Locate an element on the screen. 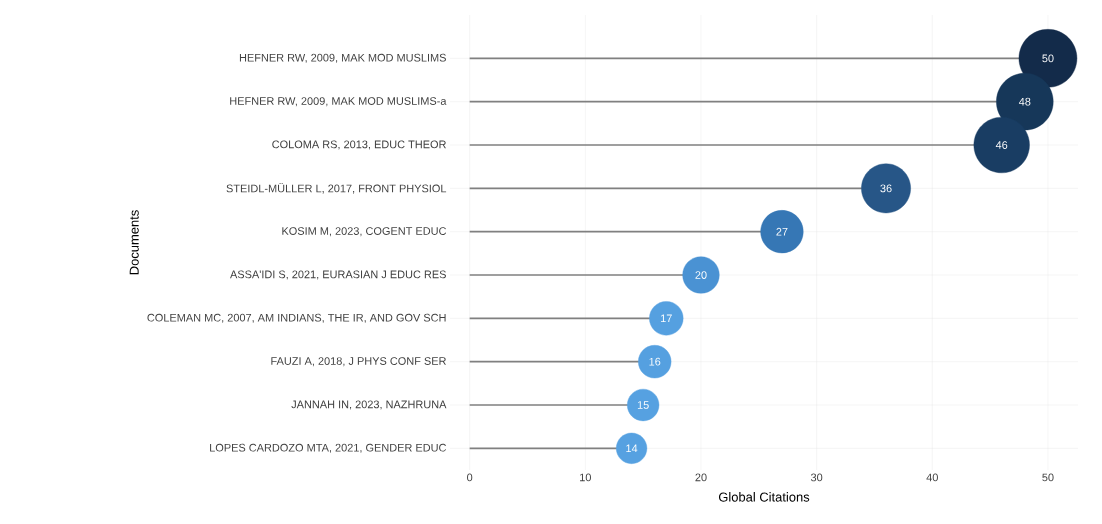 The height and width of the screenshot is (524, 1102). y-tick-label: STEIDL-MÜLLER L, 2017, FRONT PHYSIOL is located at coordinates (336, 188).